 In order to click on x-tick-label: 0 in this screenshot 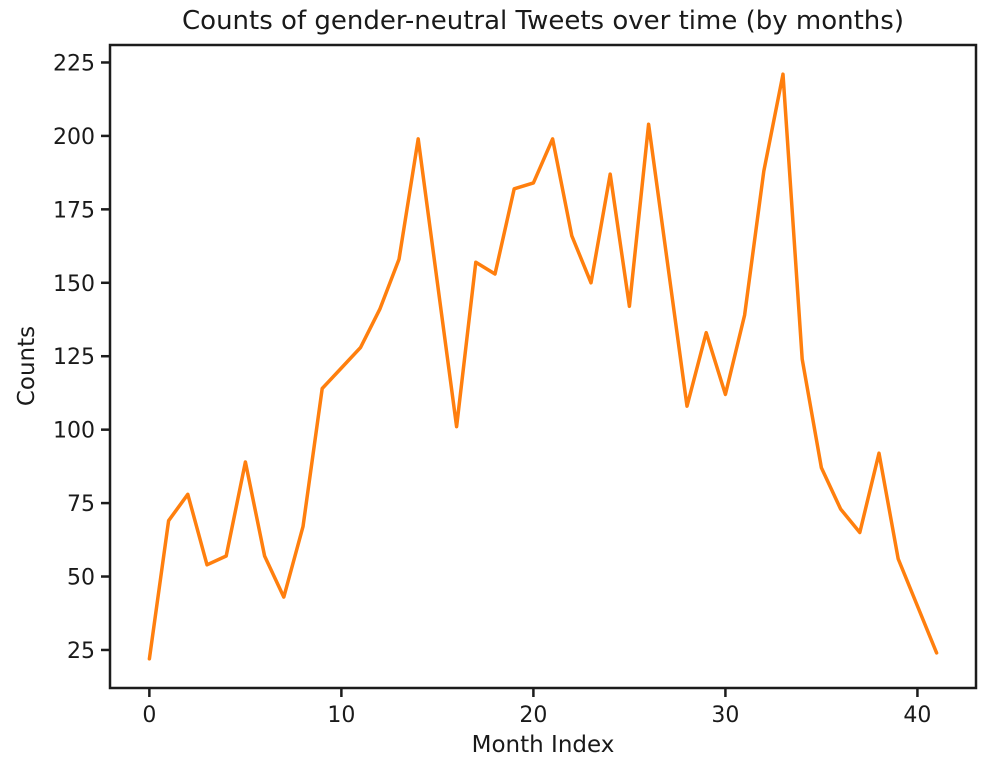, I will do `click(149, 715)`.